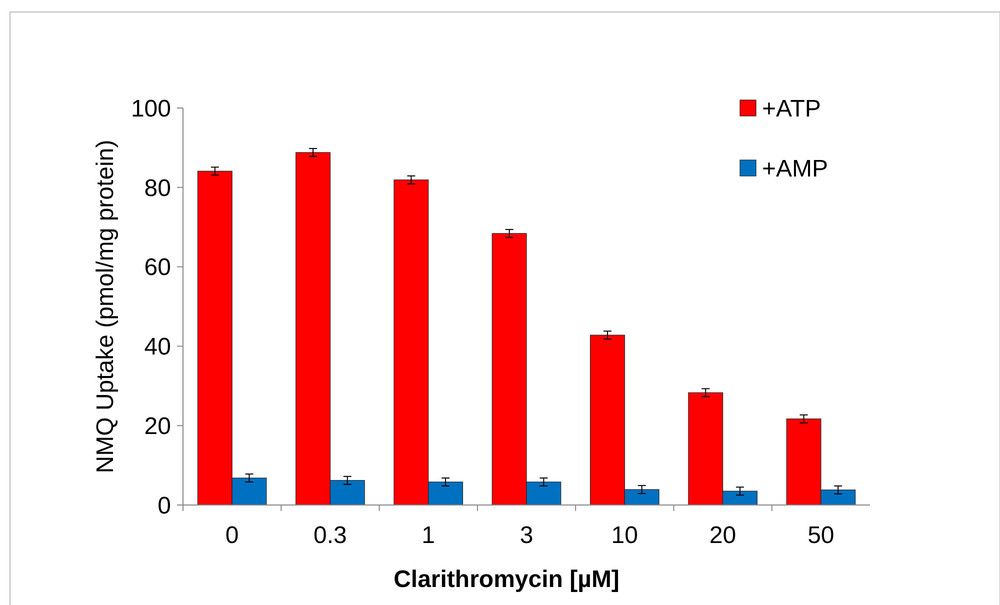  I want to click on y-tick-label: 40, so click(157, 347).